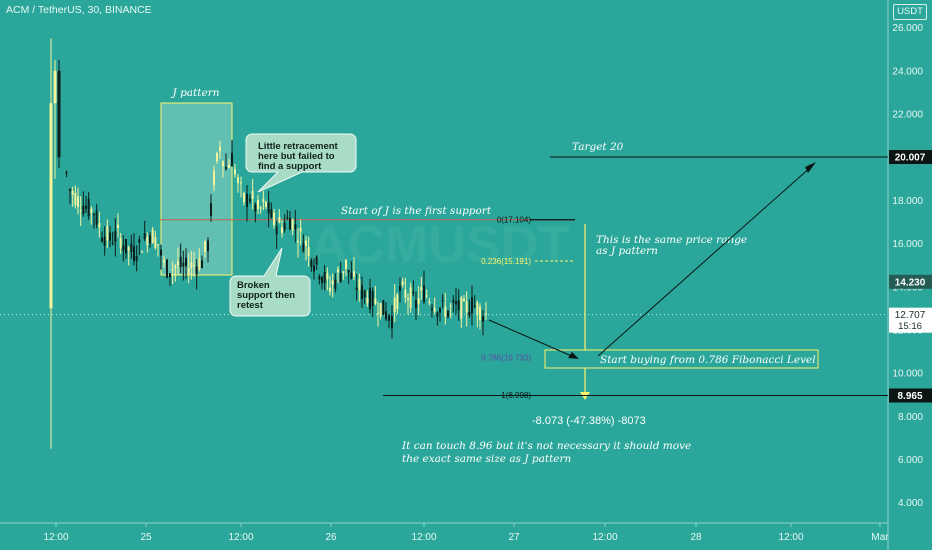  What do you see at coordinates (705, 261) in the screenshot?
I see `path-arrow-up` at bounding box center [705, 261].